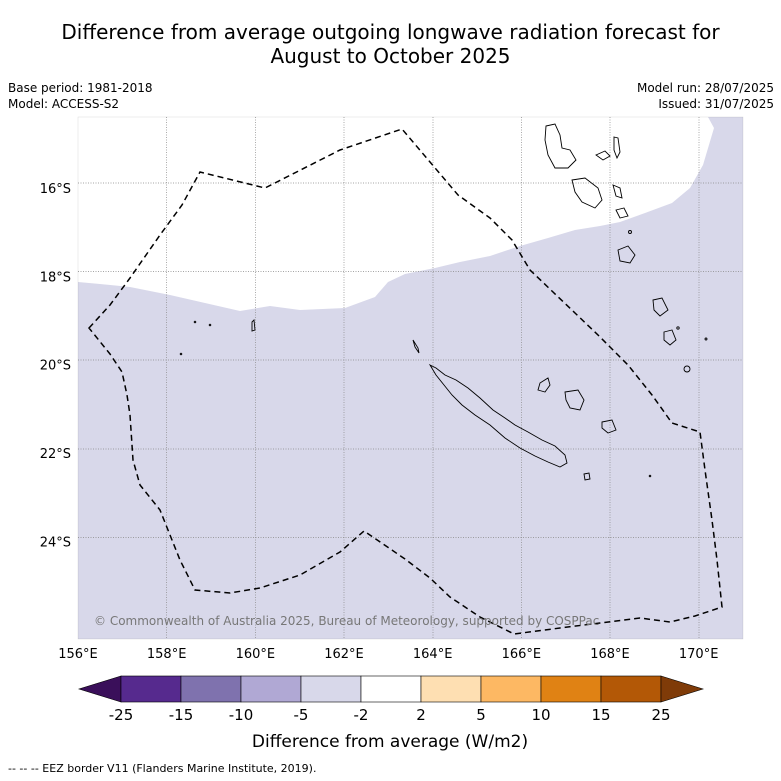  Describe the element at coordinates (361, 715) in the screenshot. I see `colorbar-tick-label: -2` at that location.